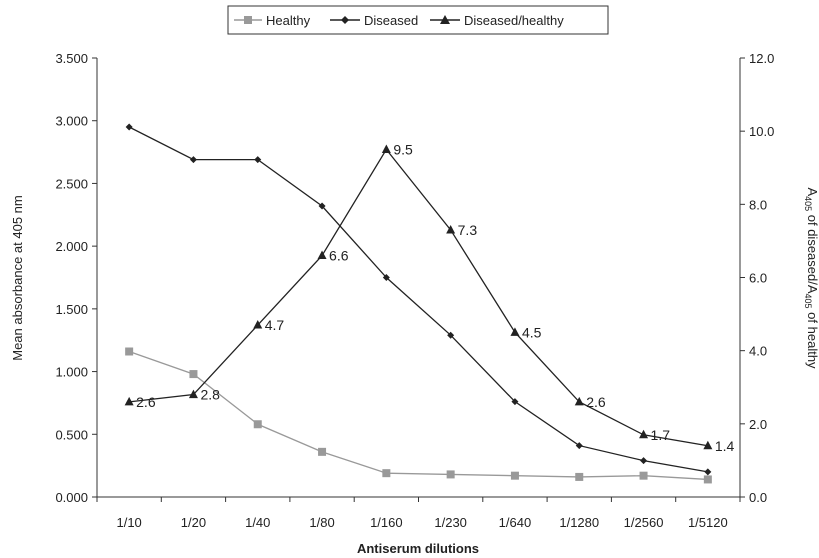  I want to click on x-tick-label: 1/230, so click(450, 522).